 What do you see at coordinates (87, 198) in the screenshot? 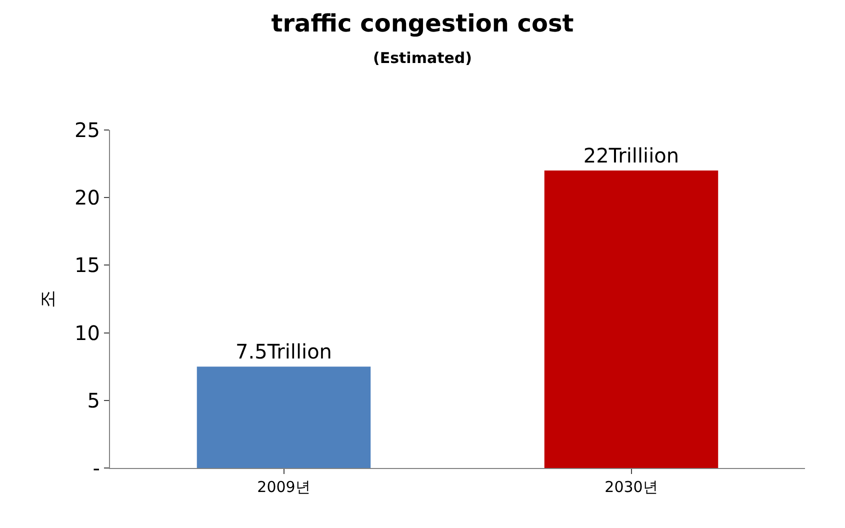
I see `y-tick-label: 20` at bounding box center [87, 198].